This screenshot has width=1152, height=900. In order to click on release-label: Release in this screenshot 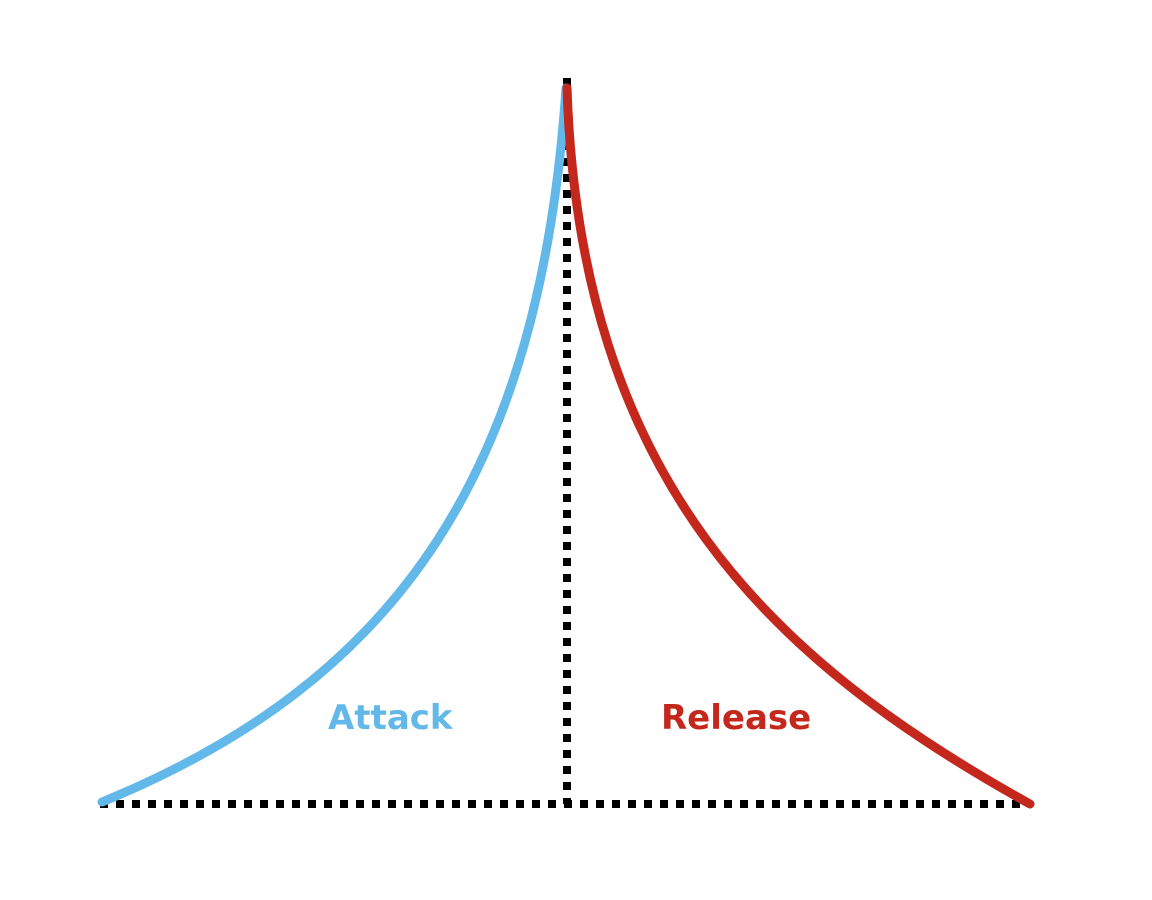, I will do `click(736, 718)`.